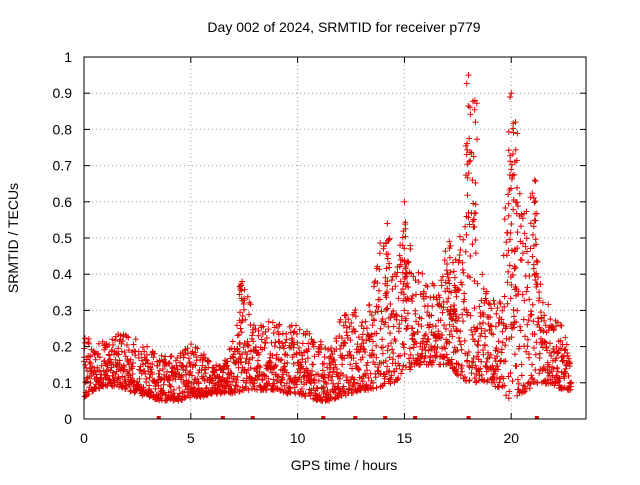 Image resolution: width=640 pixels, height=485 pixels. I want to click on y-tick-label: 0.6, so click(63, 202).